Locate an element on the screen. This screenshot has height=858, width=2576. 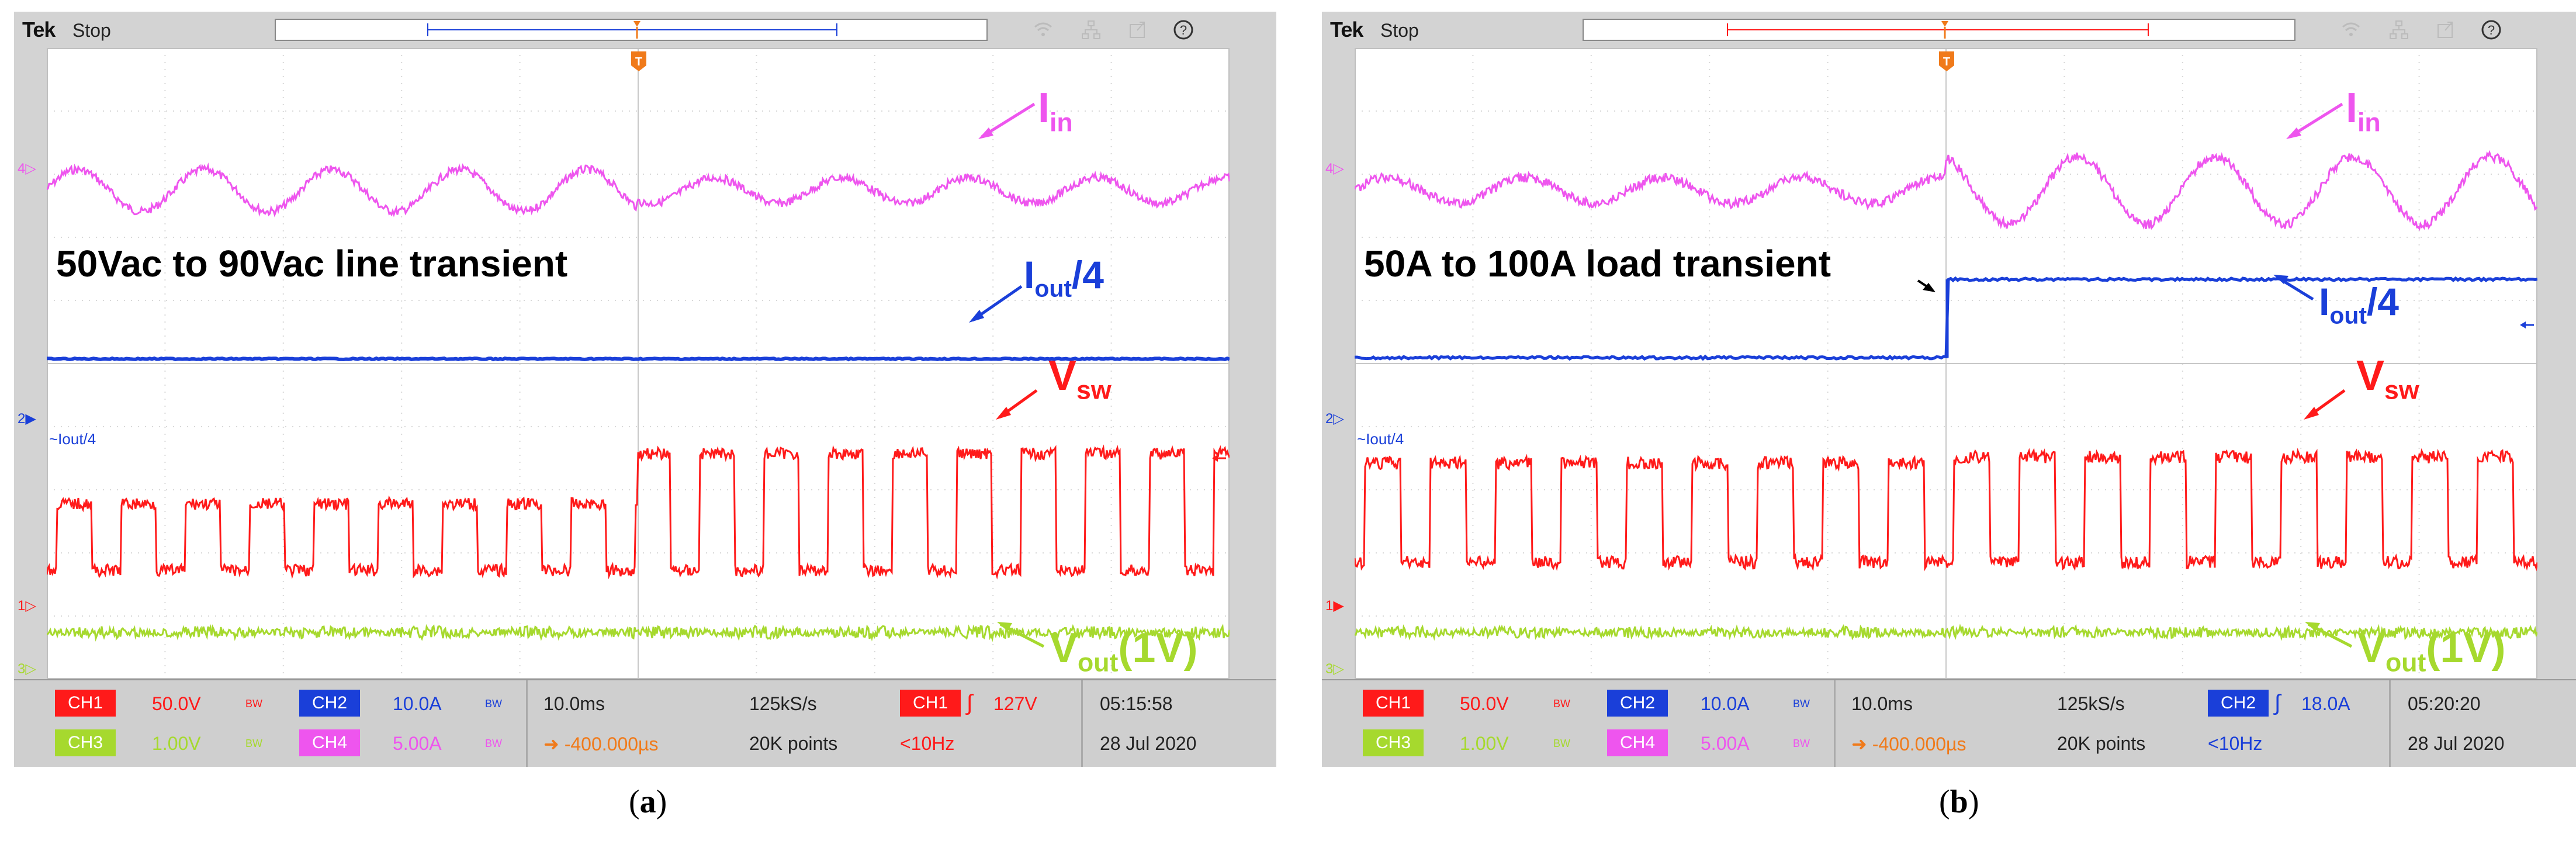
trigger-source: CH2 is located at coordinates (2238, 704).